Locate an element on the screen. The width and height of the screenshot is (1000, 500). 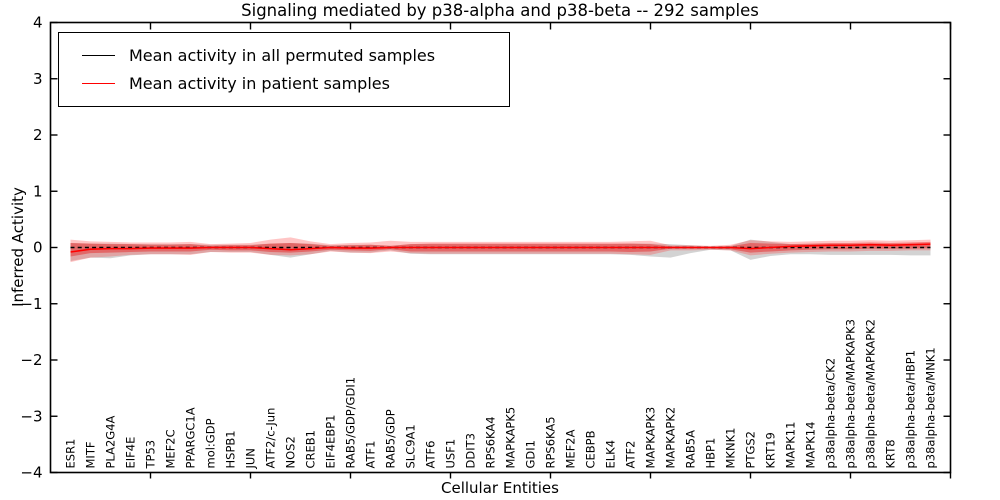
x-tick-label: SLC9A1 is located at coordinates (411, 446).